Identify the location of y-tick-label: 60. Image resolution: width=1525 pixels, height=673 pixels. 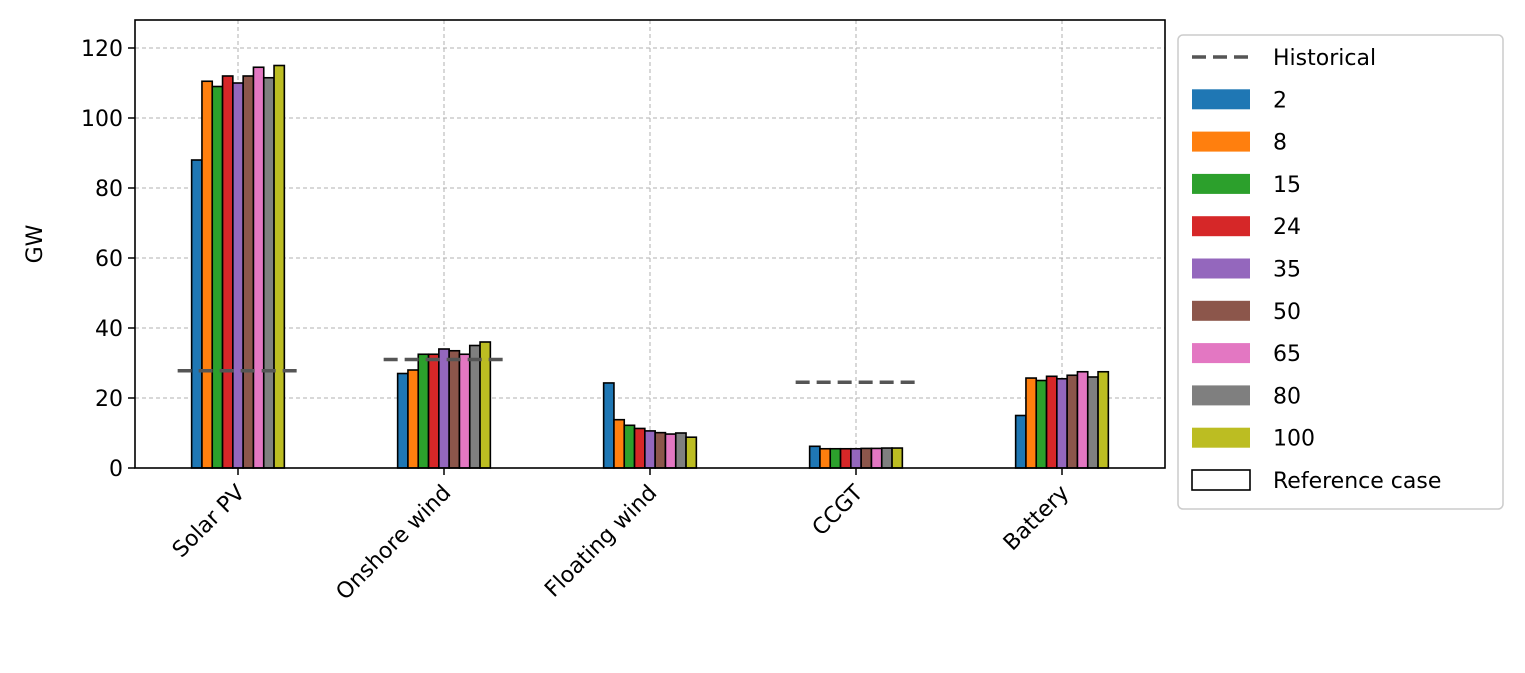
(109, 259).